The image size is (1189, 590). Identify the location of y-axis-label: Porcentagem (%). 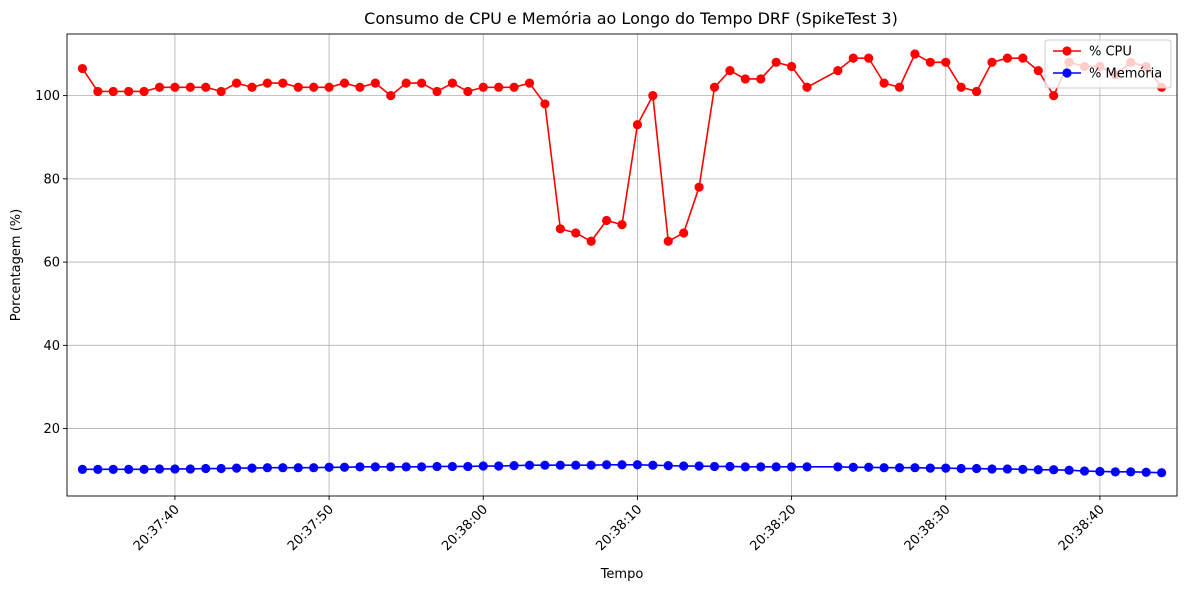
(16, 265).